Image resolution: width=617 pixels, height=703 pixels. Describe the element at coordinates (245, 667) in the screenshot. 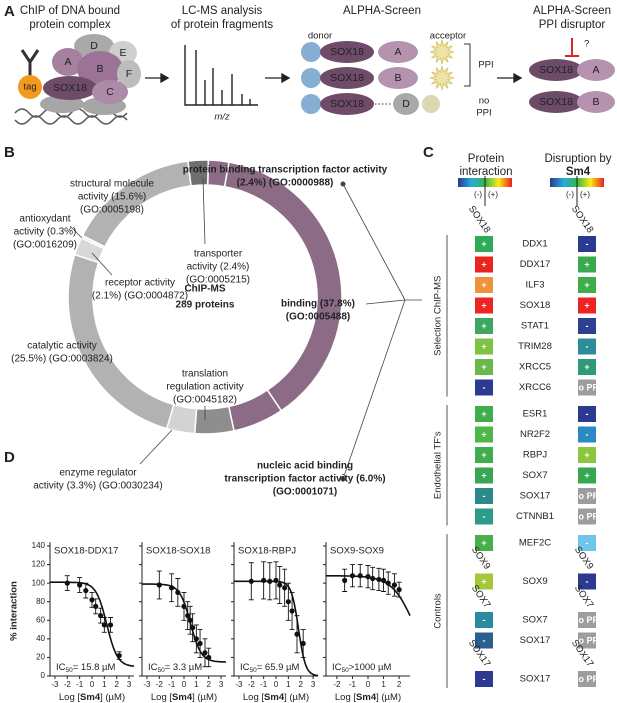

I see `ic50-text: IC` at that location.